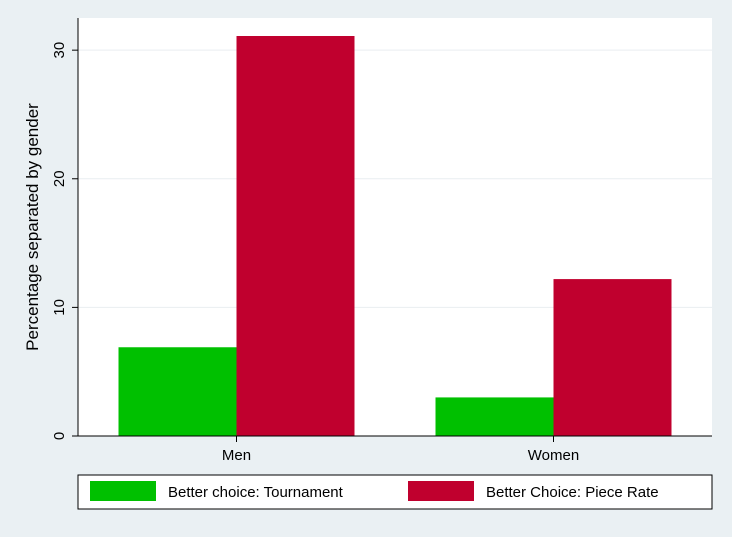  Describe the element at coordinates (59, 50) in the screenshot. I see `y-tick-label: 30` at that location.